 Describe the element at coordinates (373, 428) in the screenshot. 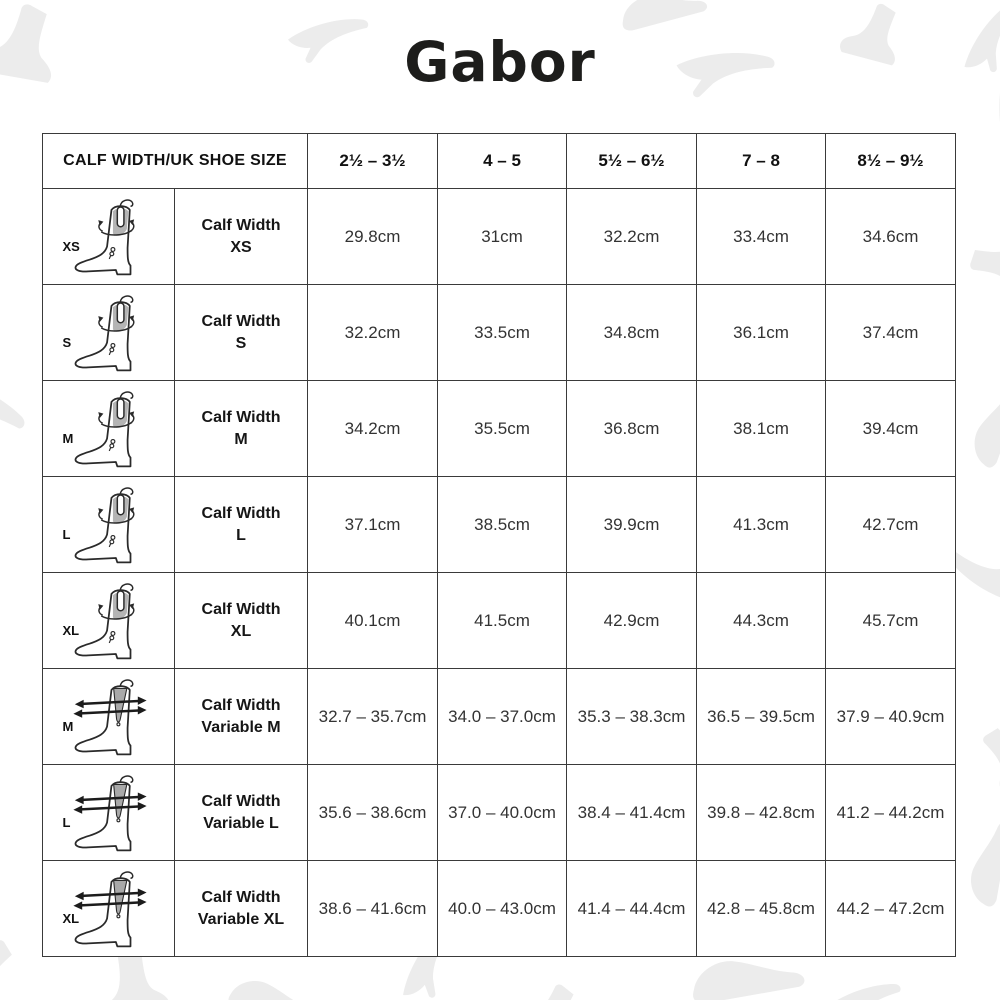

I see `calf-width-value: 34.2cm` at that location.